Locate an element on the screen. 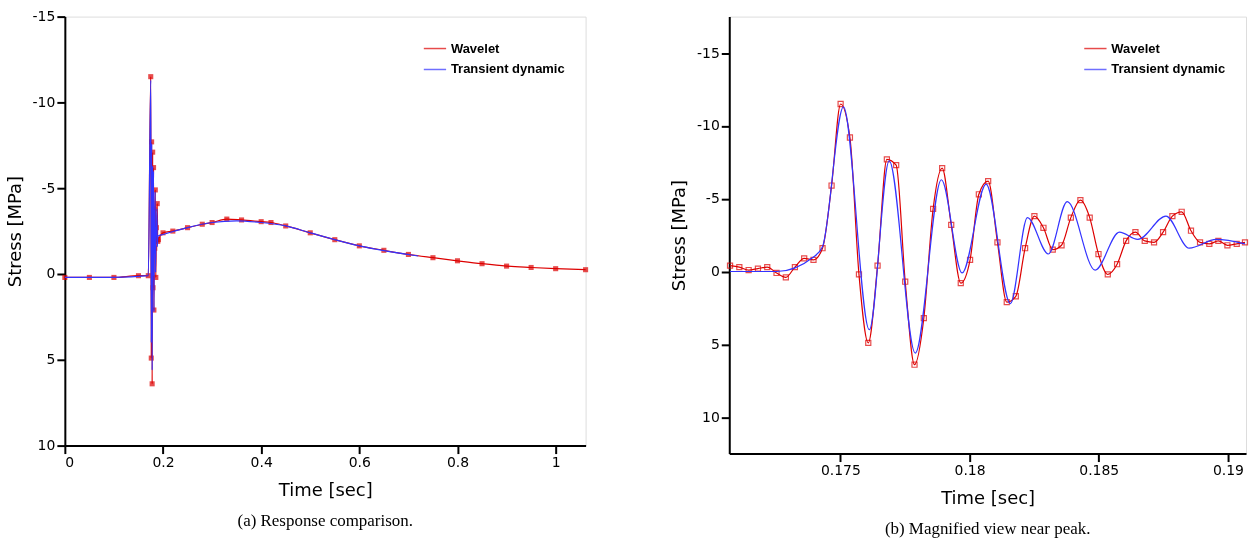 The image size is (1256, 551). x-tick-label: 0.185 is located at coordinates (1099, 470).